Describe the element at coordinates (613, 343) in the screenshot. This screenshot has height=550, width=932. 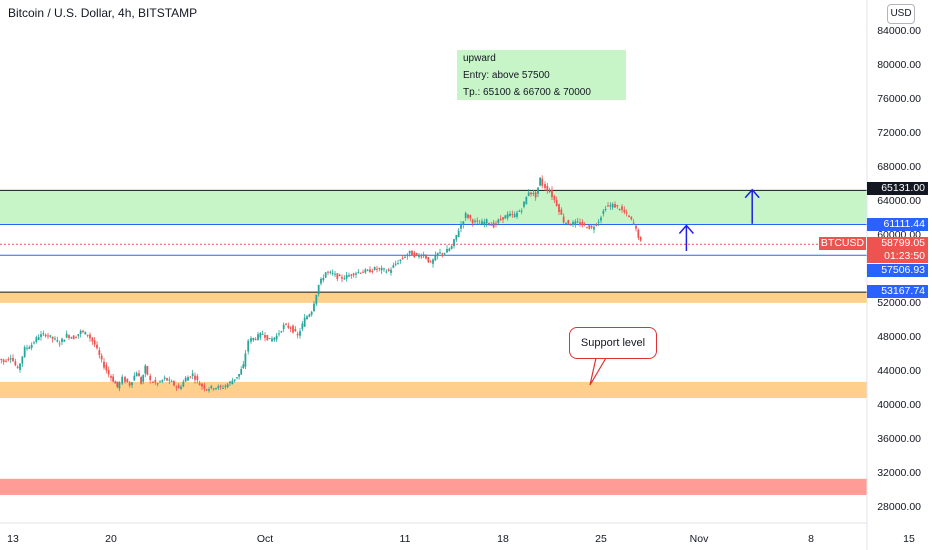
I see `support-callout: Support level` at that location.